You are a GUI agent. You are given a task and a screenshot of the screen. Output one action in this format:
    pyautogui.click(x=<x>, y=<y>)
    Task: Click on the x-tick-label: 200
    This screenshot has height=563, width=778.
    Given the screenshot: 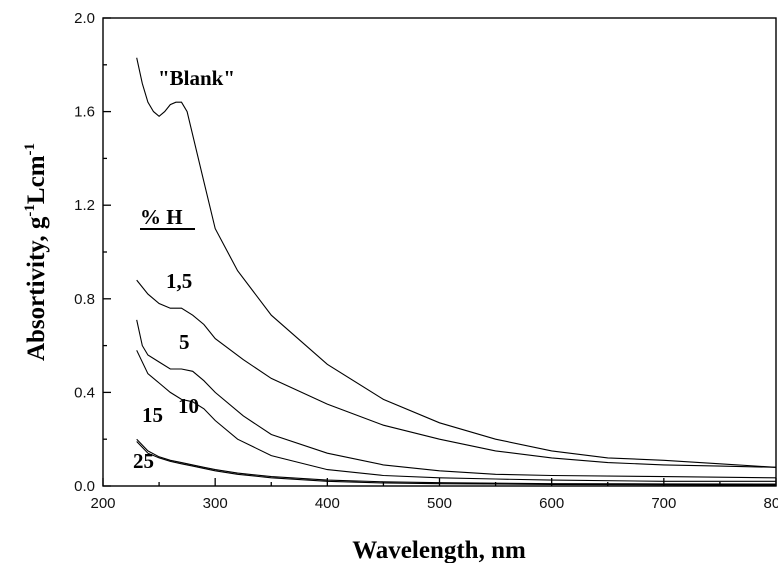 What is the action you would take?
    pyautogui.click(x=102, y=503)
    